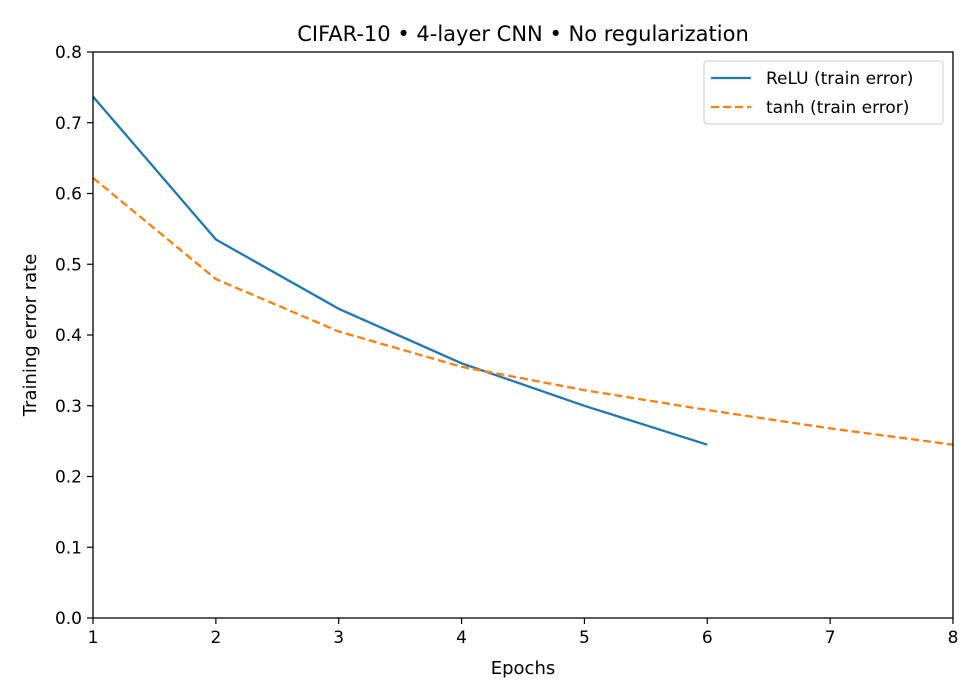 The height and width of the screenshot is (700, 980). I want to click on legend-label: ReLU (train error), so click(839, 79).